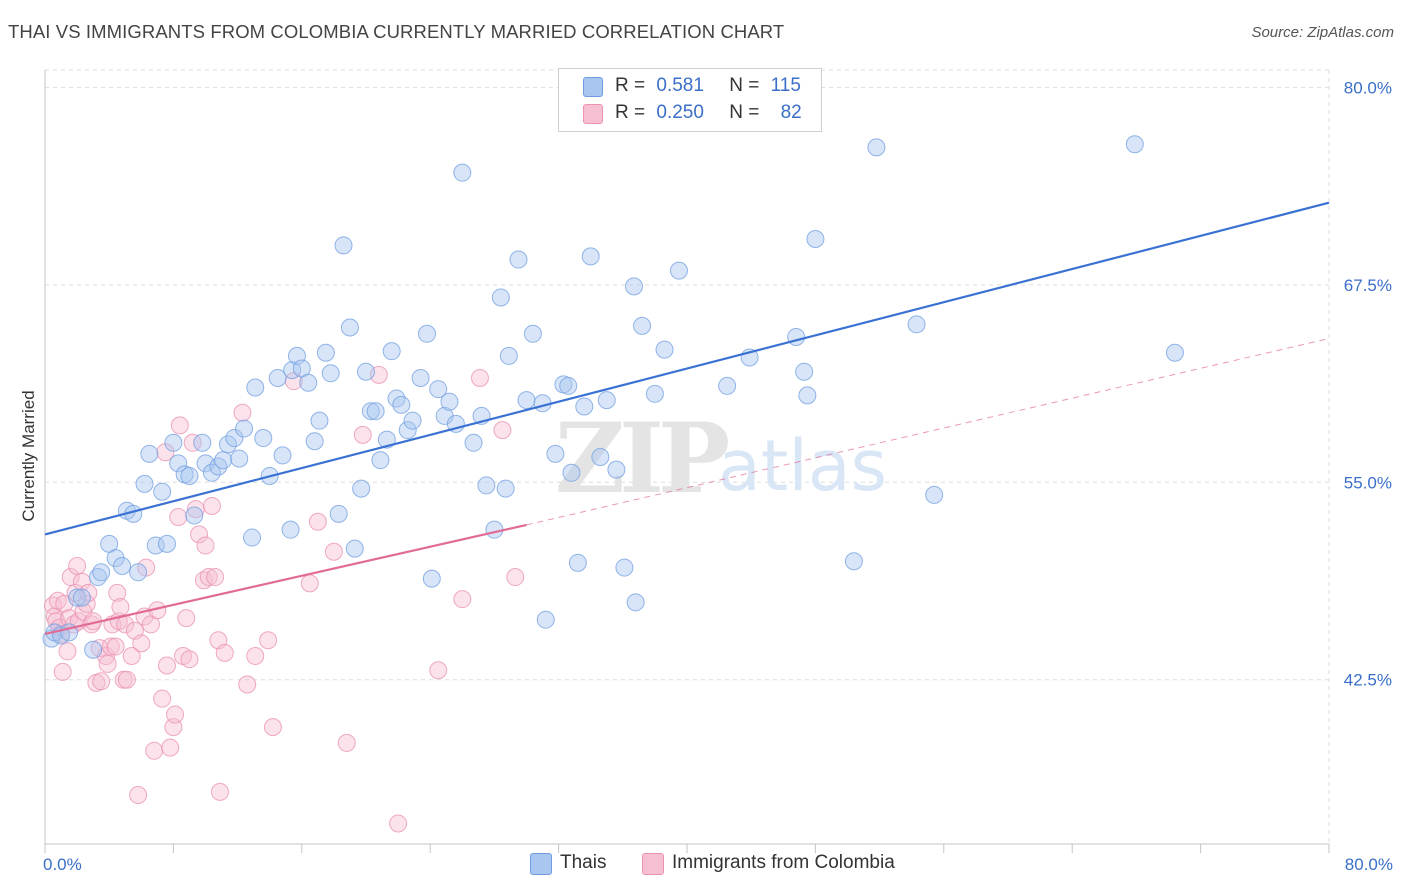  Describe the element at coordinates (928, 432) in the screenshot. I see `trendline-colombia-extension` at that location.